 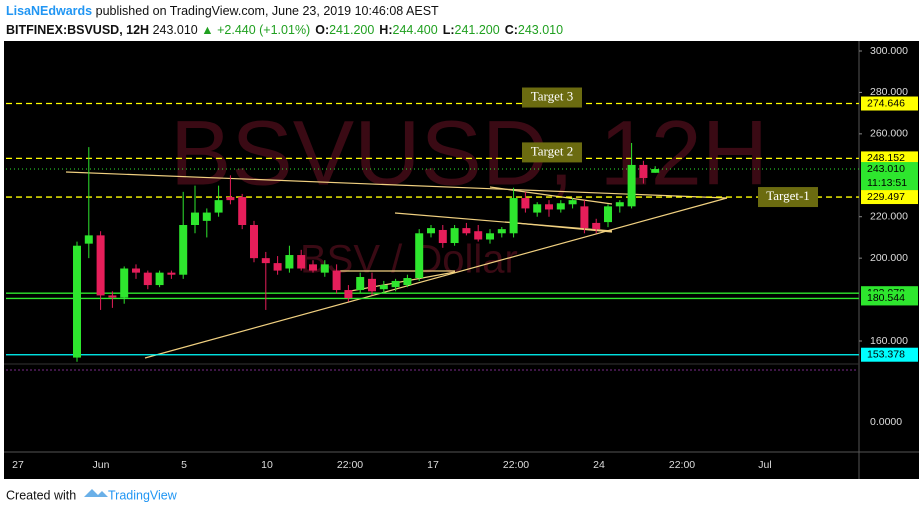 I want to click on level-label: 229.497, so click(x=886, y=197).